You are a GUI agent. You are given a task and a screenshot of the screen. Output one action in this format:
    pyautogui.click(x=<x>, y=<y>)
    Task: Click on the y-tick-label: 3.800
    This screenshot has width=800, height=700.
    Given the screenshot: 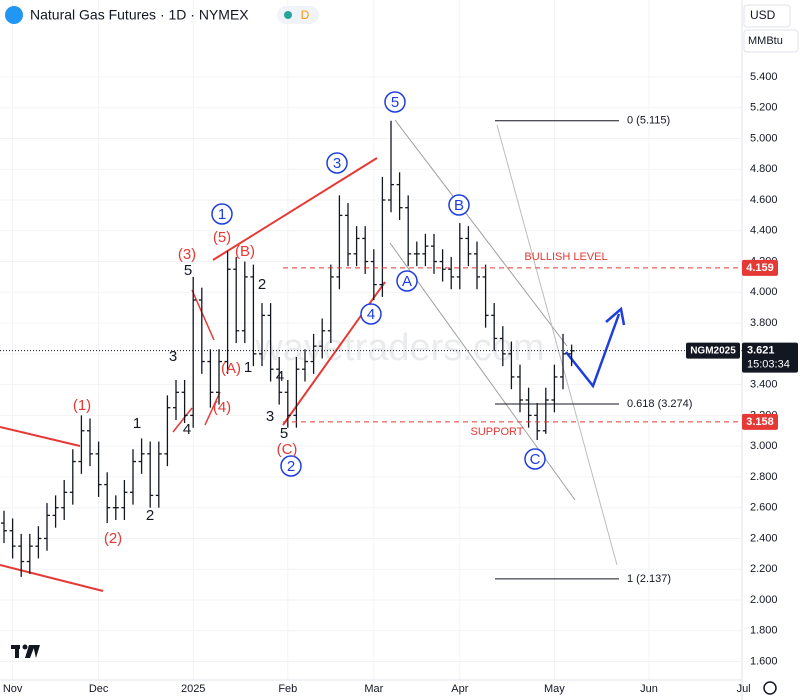 What is the action you would take?
    pyautogui.click(x=764, y=323)
    